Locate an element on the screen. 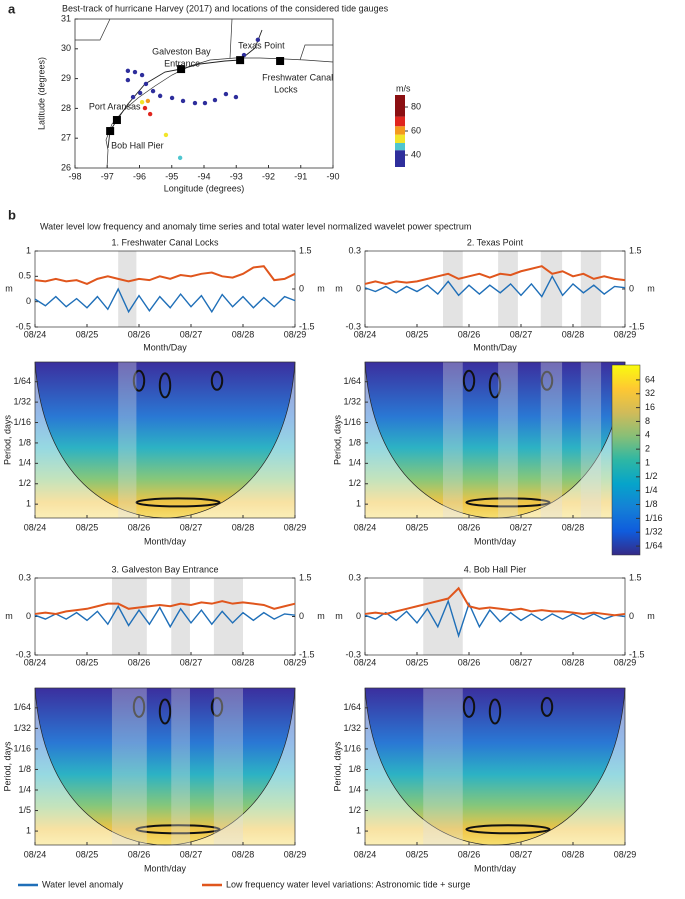  y2-tick-label: -1.5 is located at coordinates (637, 326).